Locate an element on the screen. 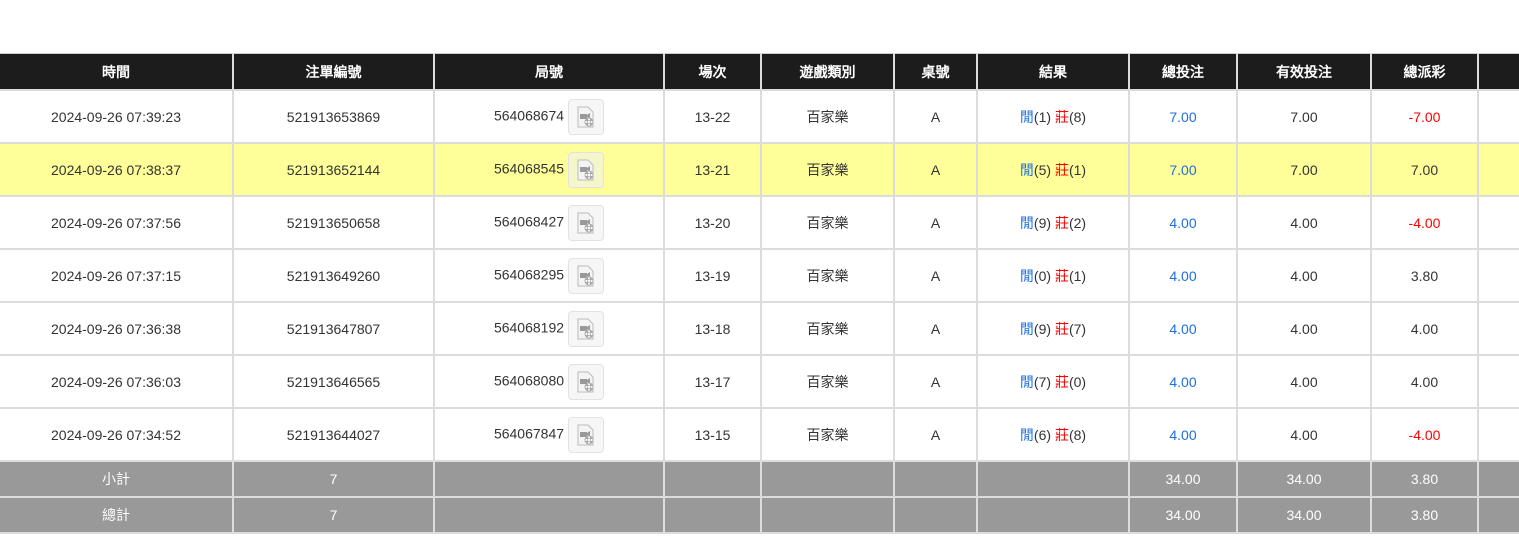 The height and width of the screenshot is (554, 1519). round-cell: 564068192 is located at coordinates (549, 328).